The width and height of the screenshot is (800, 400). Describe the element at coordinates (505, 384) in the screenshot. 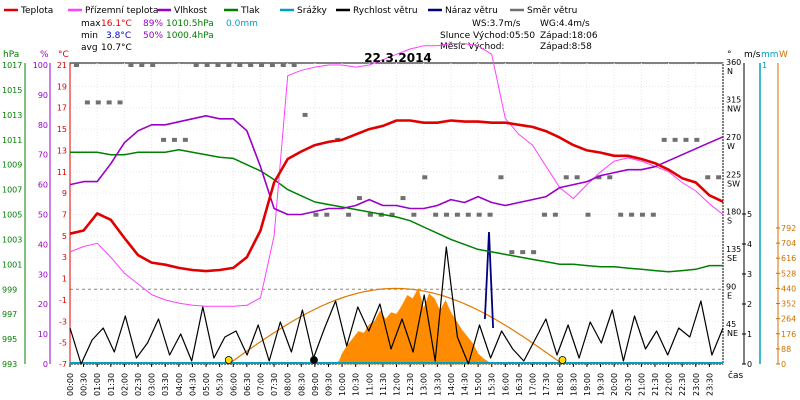

I see `x-tick-label: 16:00` at that location.